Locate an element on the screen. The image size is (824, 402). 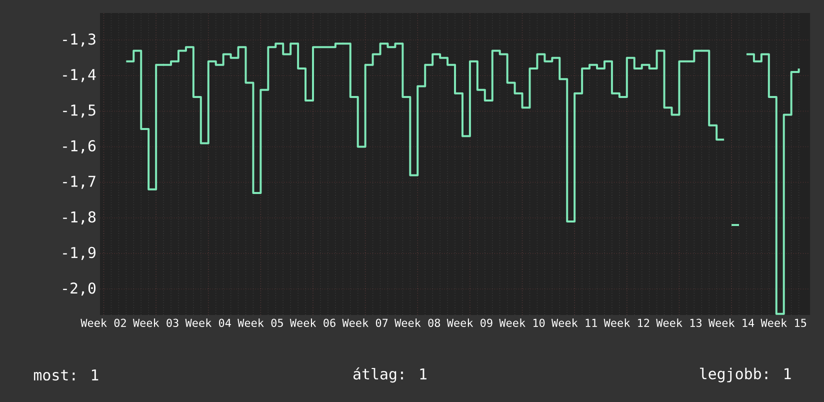
y-tick-label: -1,4 is located at coordinates (79, 75).